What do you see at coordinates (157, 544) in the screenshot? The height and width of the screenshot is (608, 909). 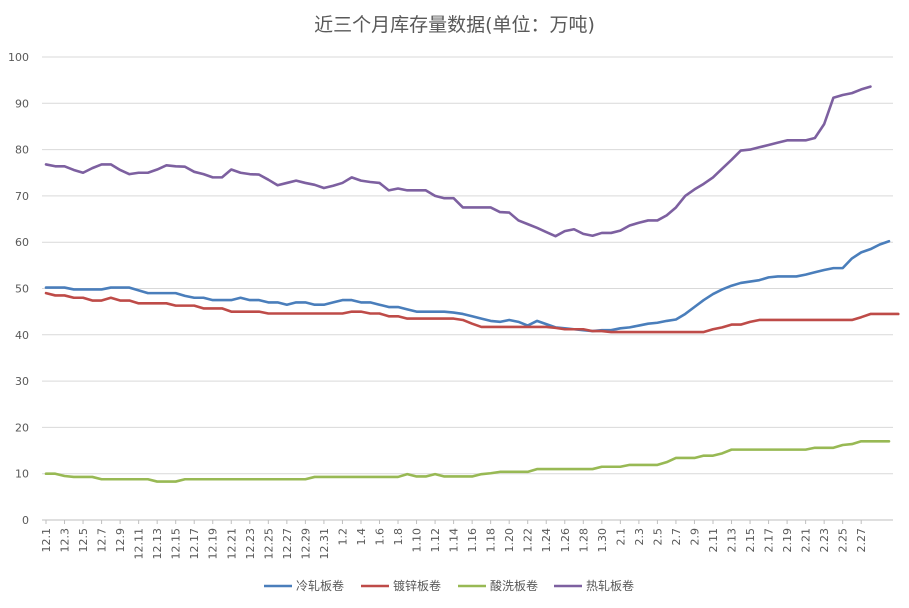 I see `x-tick-label: 12.13` at bounding box center [157, 544].